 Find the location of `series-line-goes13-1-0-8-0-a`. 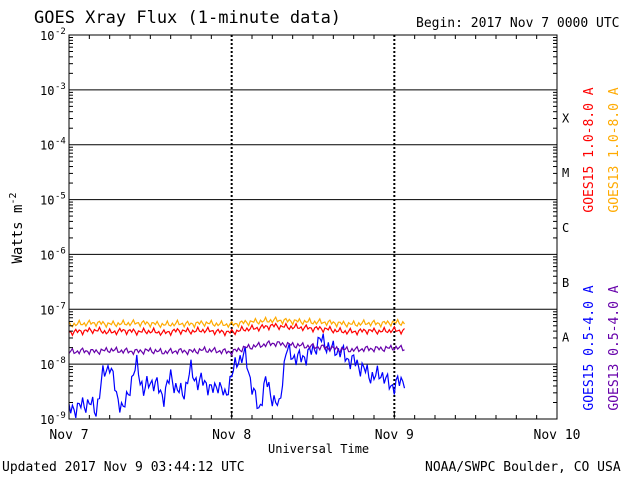

series-line-goes13-1-0-8-0-a is located at coordinates (236, 322).